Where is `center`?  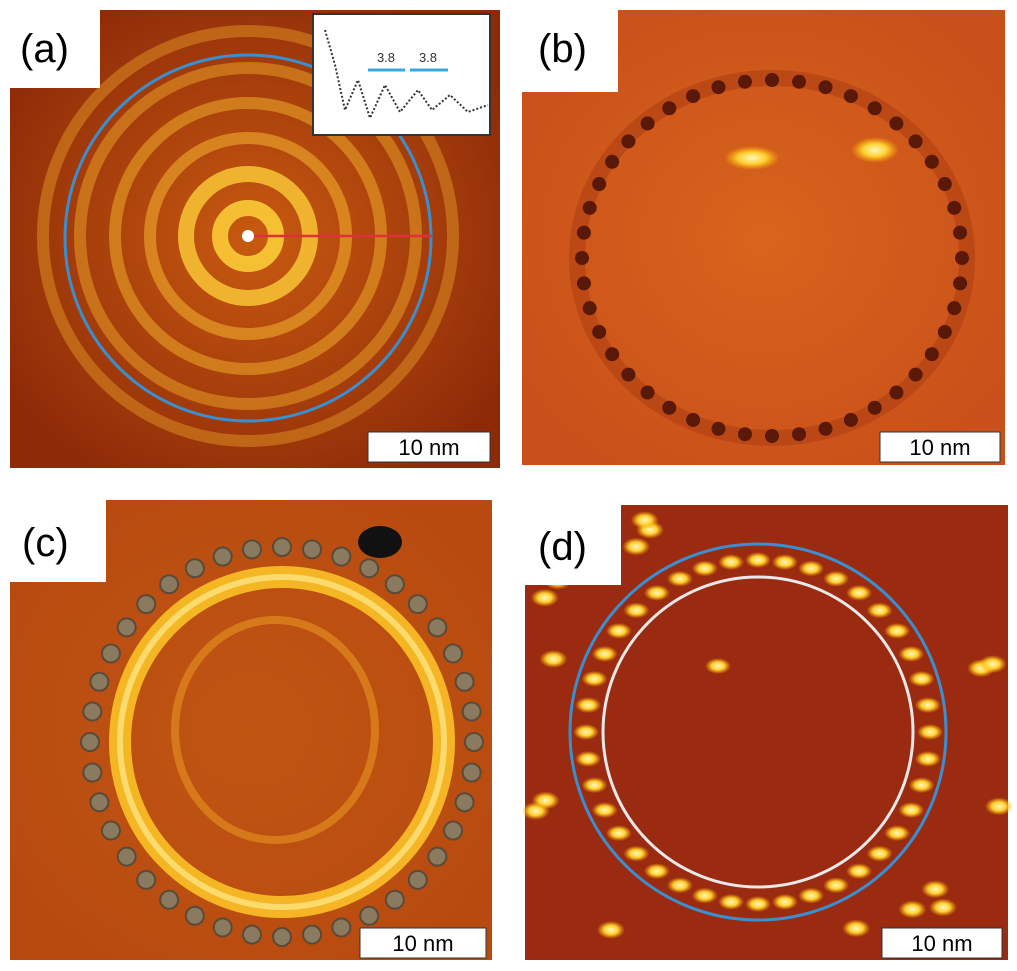 center is located at coordinates (248, 236).